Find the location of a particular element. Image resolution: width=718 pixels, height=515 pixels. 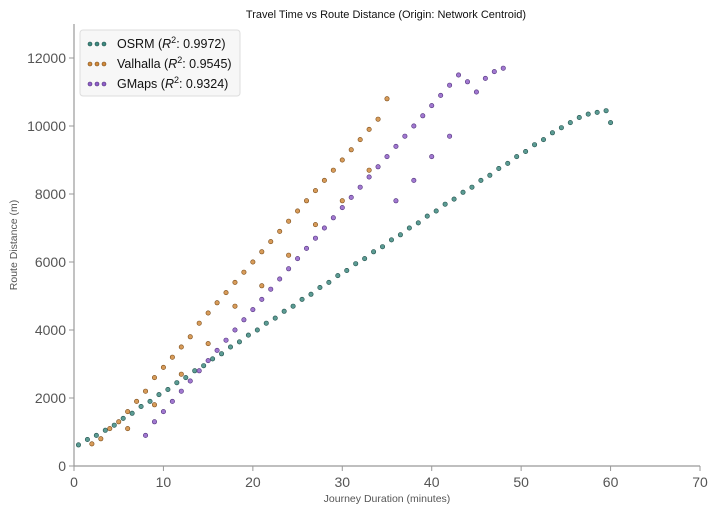

legend-item-gmaps: GMaps (R2: 0.9324) is located at coordinates (157, 83).